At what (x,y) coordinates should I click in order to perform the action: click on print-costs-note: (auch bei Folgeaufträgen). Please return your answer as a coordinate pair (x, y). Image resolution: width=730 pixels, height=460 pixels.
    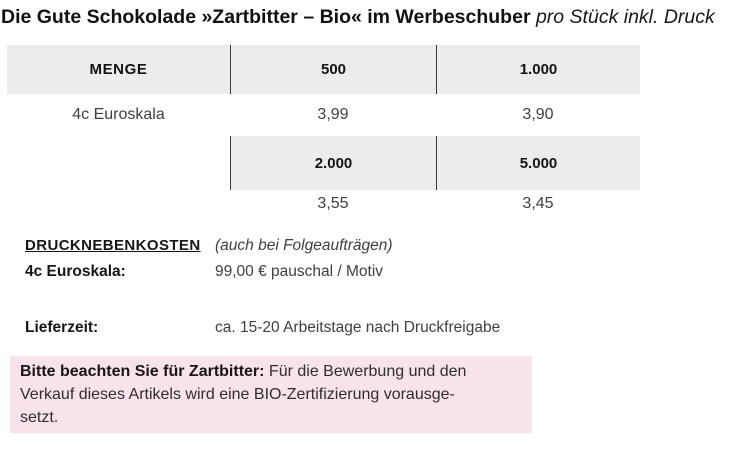
    Looking at the image, I should click on (304, 245).